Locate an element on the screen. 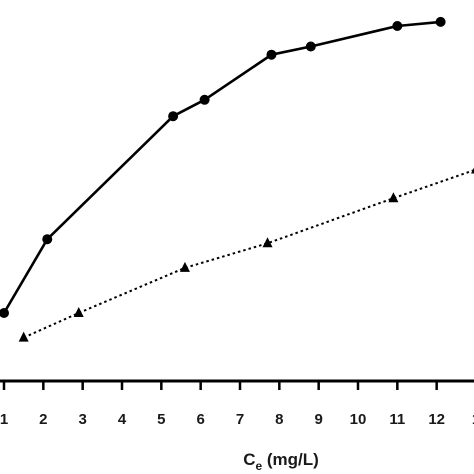 This screenshot has width=474, height=474. tick-layer is located at coordinates (220, 385).